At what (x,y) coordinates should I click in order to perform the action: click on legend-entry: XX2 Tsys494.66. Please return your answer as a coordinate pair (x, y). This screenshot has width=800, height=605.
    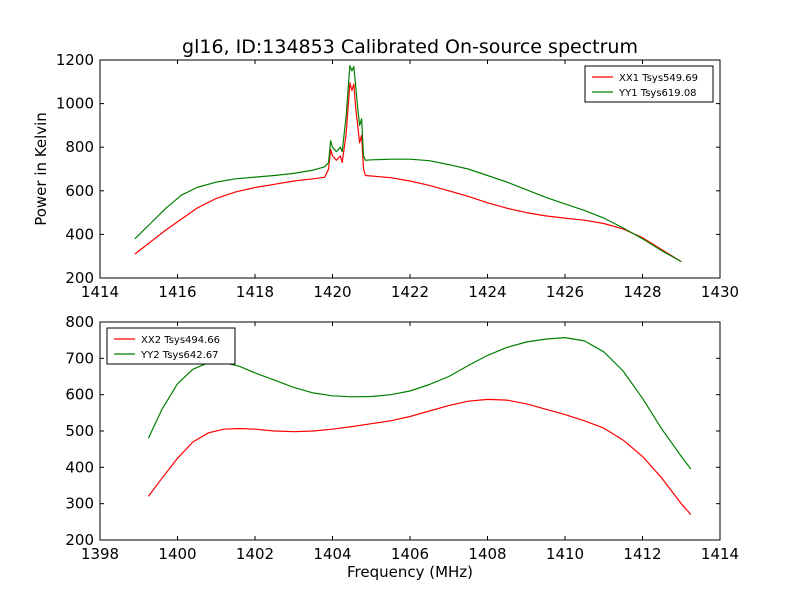
    Looking at the image, I should click on (180, 340).